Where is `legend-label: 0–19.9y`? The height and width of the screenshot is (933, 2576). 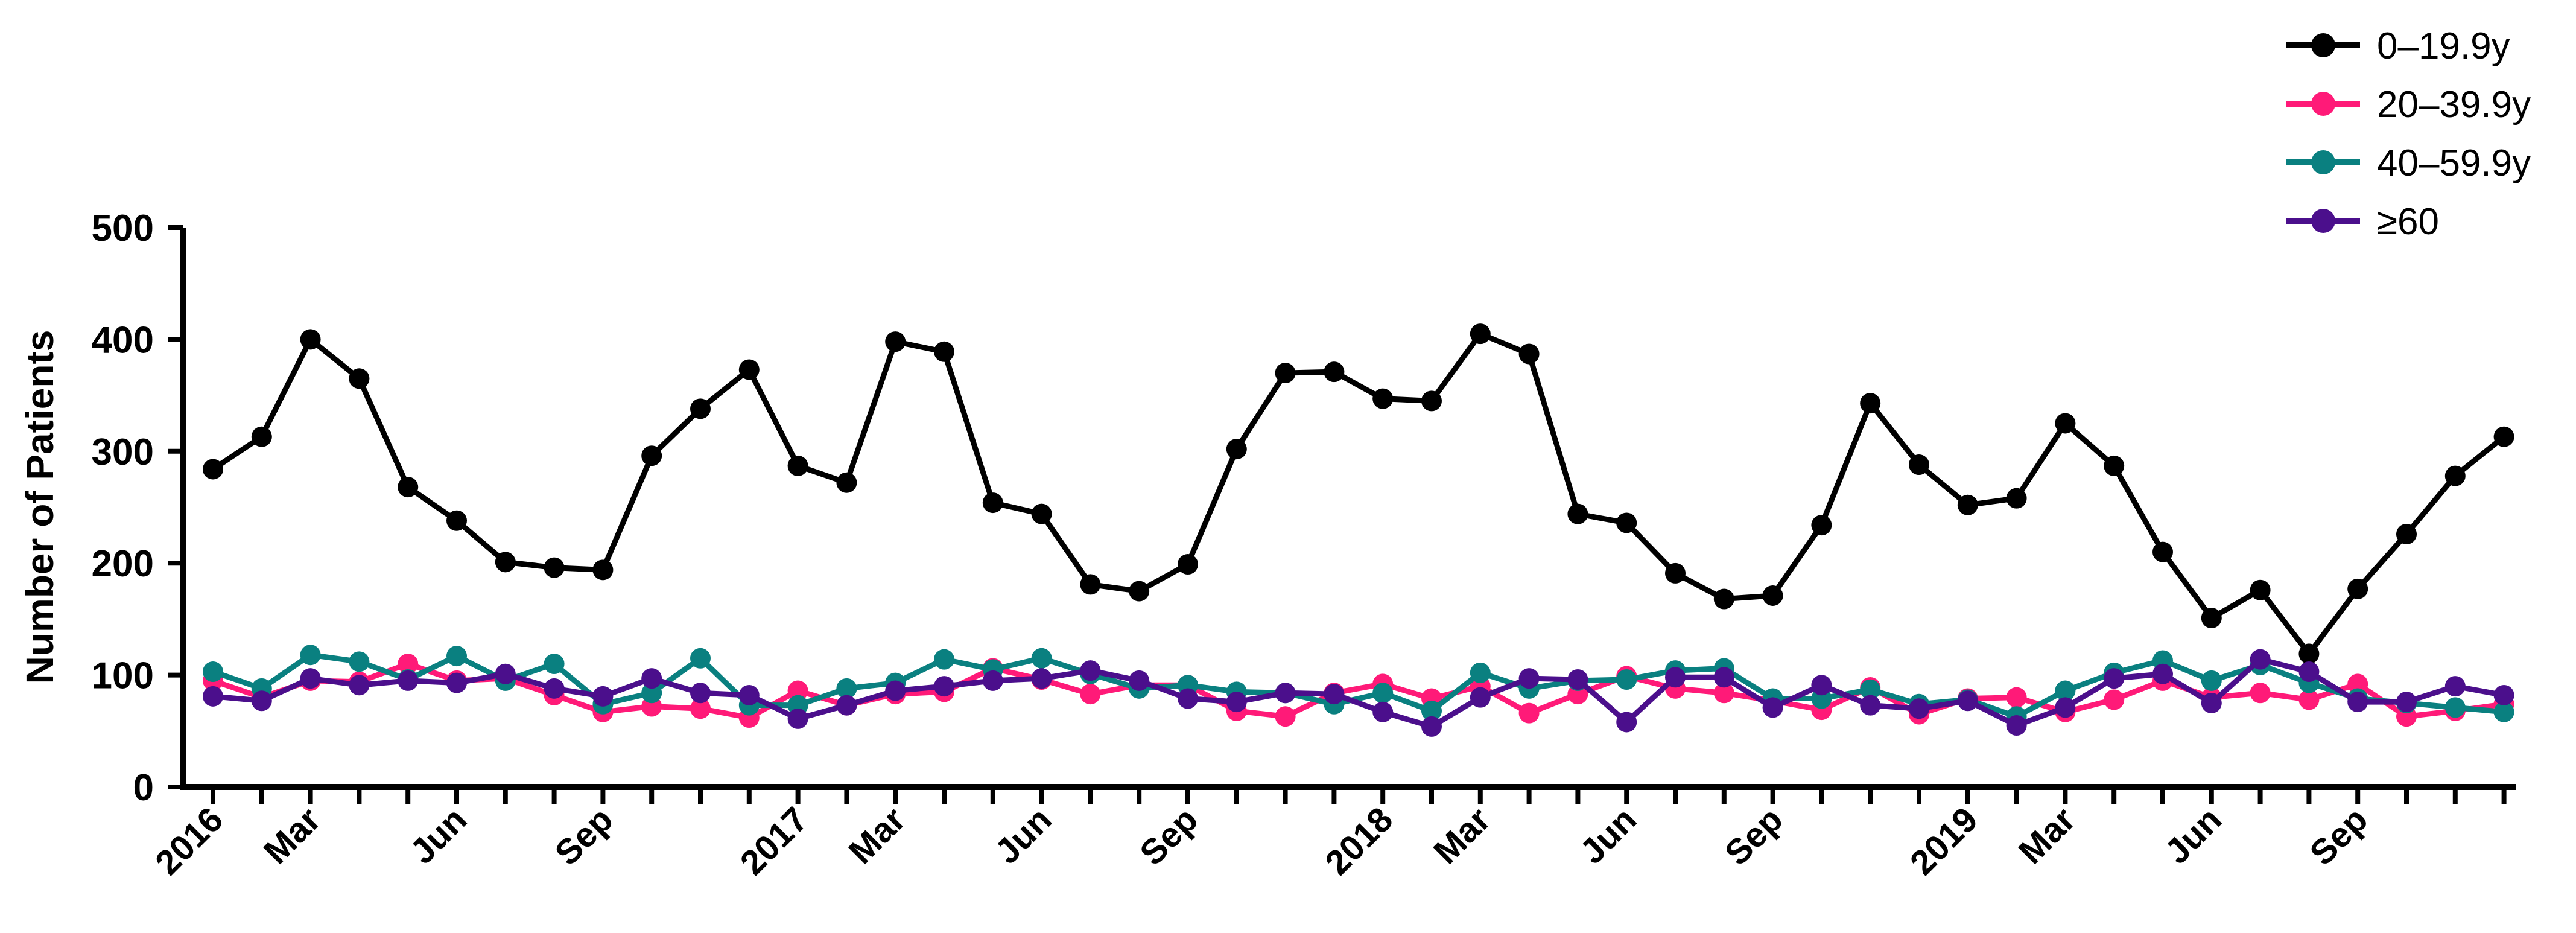 legend-label: 0–19.9y is located at coordinates (2443, 46).